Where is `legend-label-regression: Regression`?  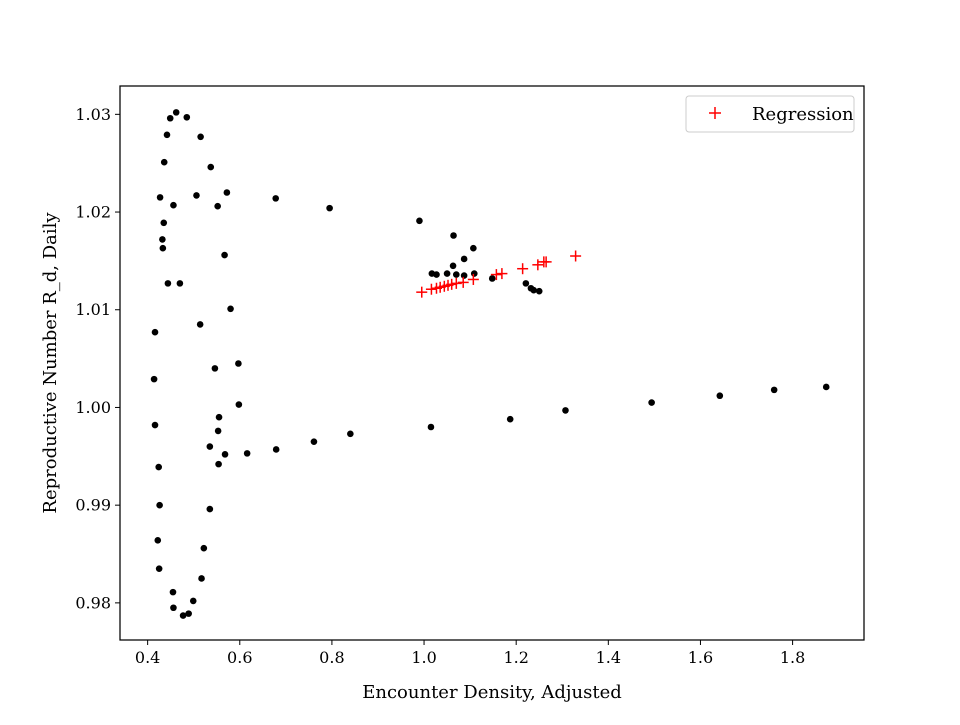 legend-label-regression: Regression is located at coordinates (803, 114).